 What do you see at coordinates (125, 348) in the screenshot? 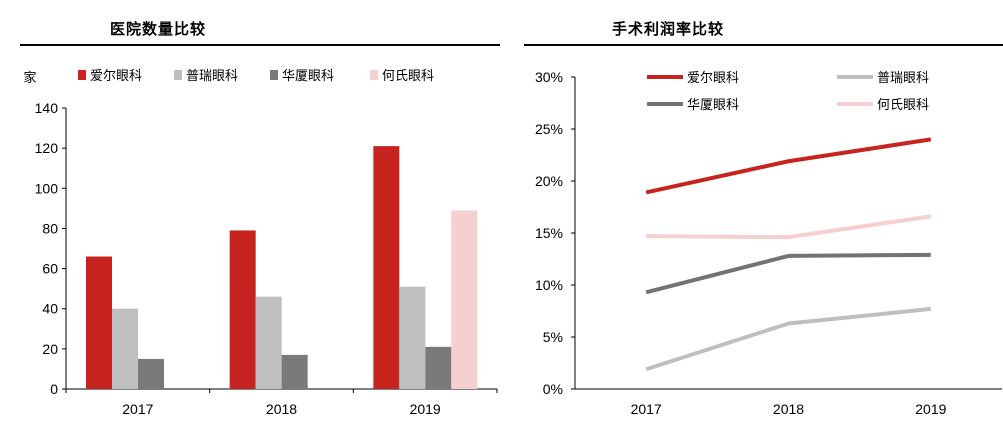
I see `bar-2017-普瑞眼科` at bounding box center [125, 348].